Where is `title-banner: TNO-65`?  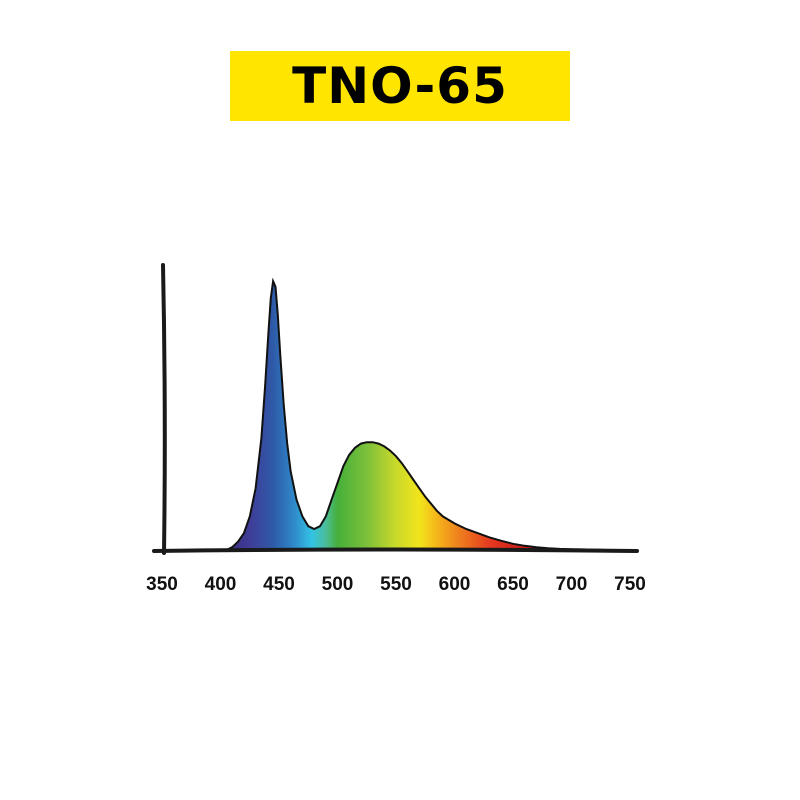 title-banner: TNO-65 is located at coordinates (400, 86).